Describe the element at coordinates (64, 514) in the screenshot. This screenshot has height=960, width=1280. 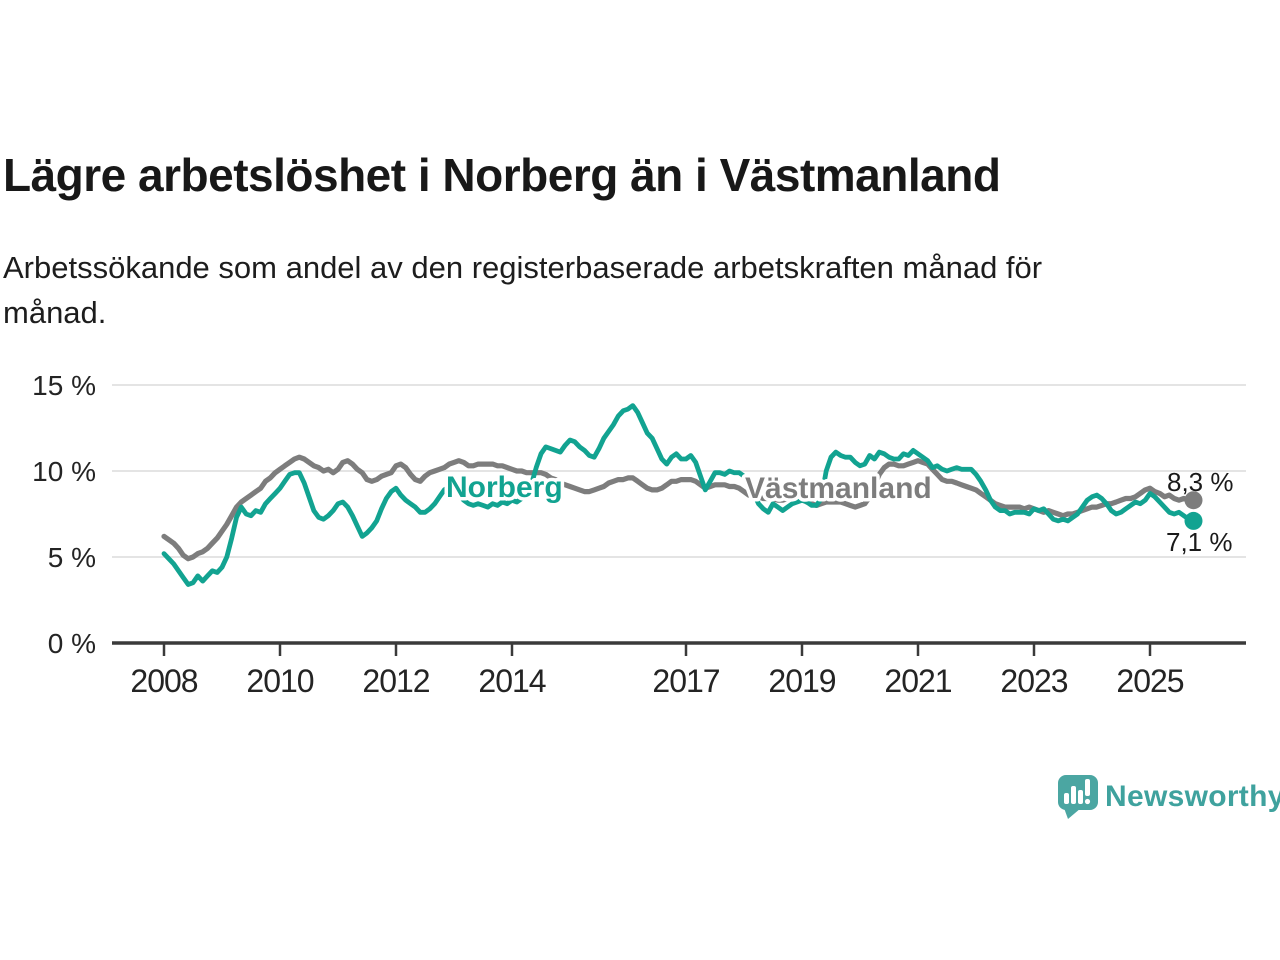
I see `y-axis-labels: 0 % 5 % 10 % 15 %` at that location.